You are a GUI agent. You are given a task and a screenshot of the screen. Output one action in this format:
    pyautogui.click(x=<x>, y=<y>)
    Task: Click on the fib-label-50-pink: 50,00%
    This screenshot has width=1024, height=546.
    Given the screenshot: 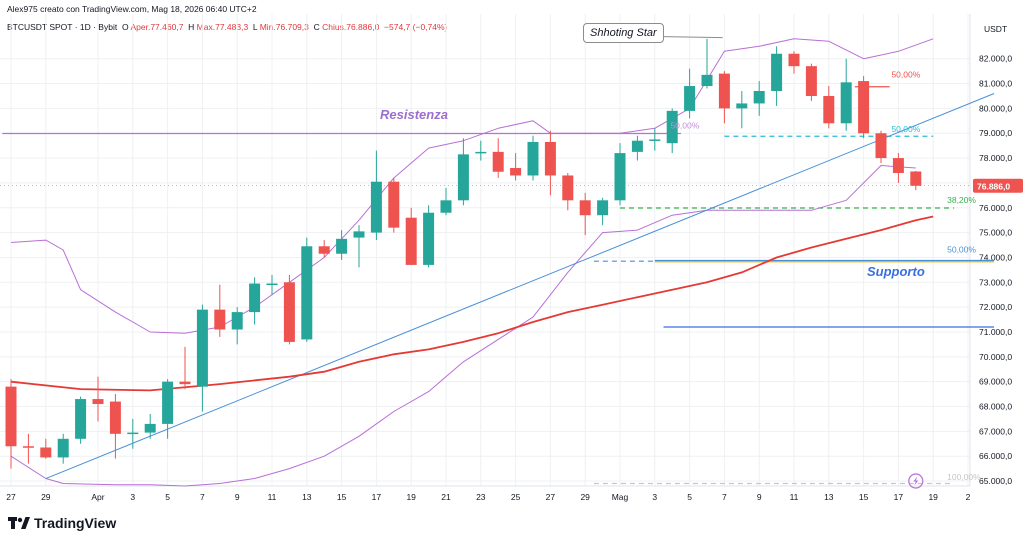 What is the action you would take?
    pyautogui.click(x=684, y=125)
    